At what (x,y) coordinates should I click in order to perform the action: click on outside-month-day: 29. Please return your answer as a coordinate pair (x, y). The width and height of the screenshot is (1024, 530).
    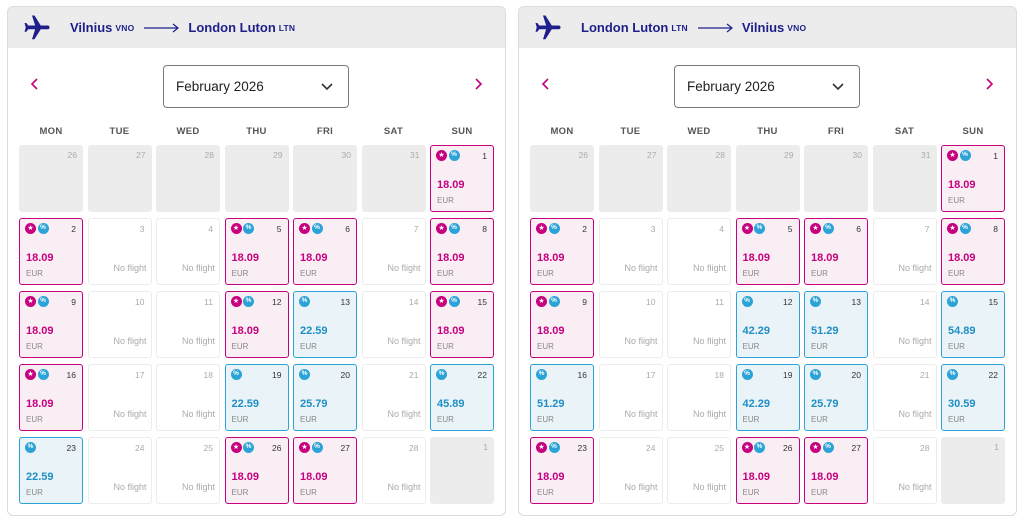
    Looking at the image, I should click on (256, 178).